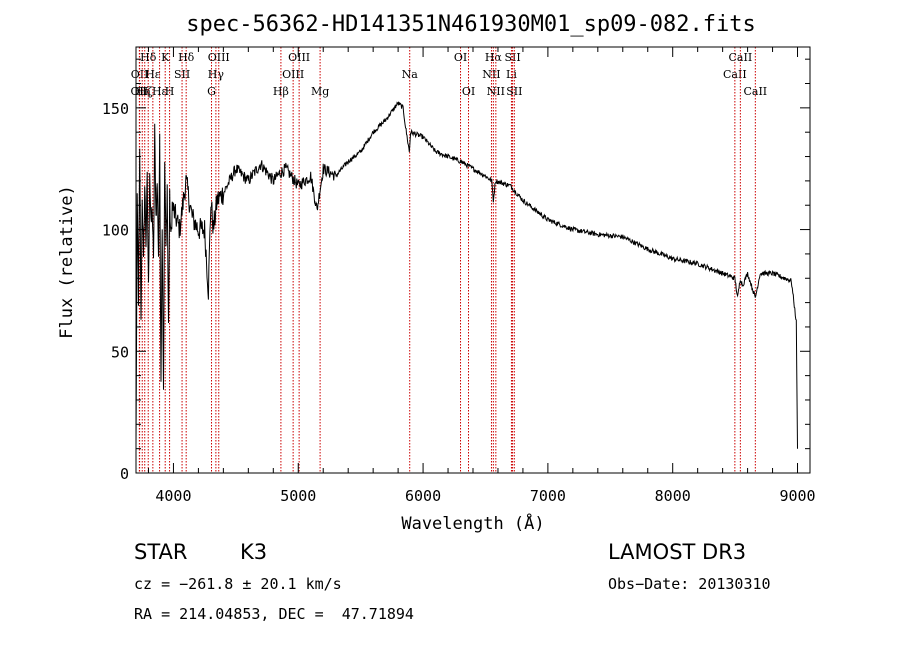 This screenshot has width=900, height=649. I want to click on redshift-velocity: cz = −261.8 ± 20.1 km/s, so click(238, 584).